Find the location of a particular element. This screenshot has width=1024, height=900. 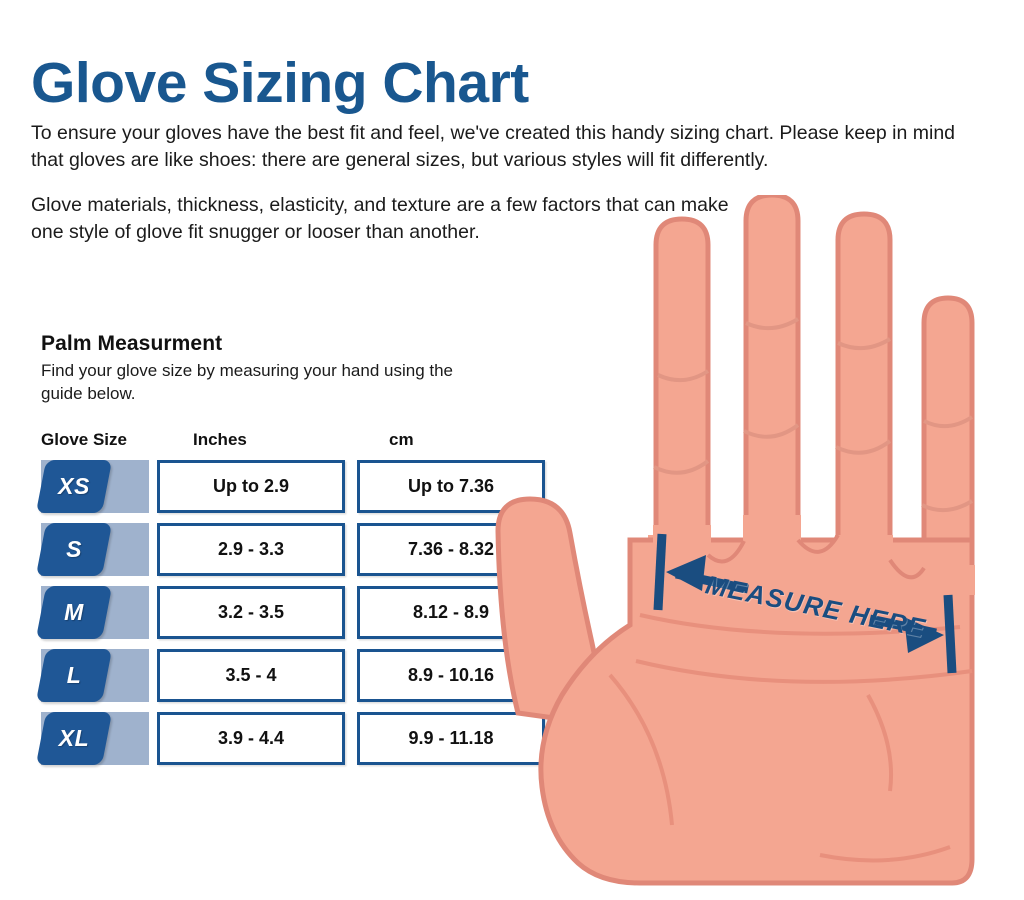

table-header-row: Glove Size Inches cm is located at coordinates (276, 442).